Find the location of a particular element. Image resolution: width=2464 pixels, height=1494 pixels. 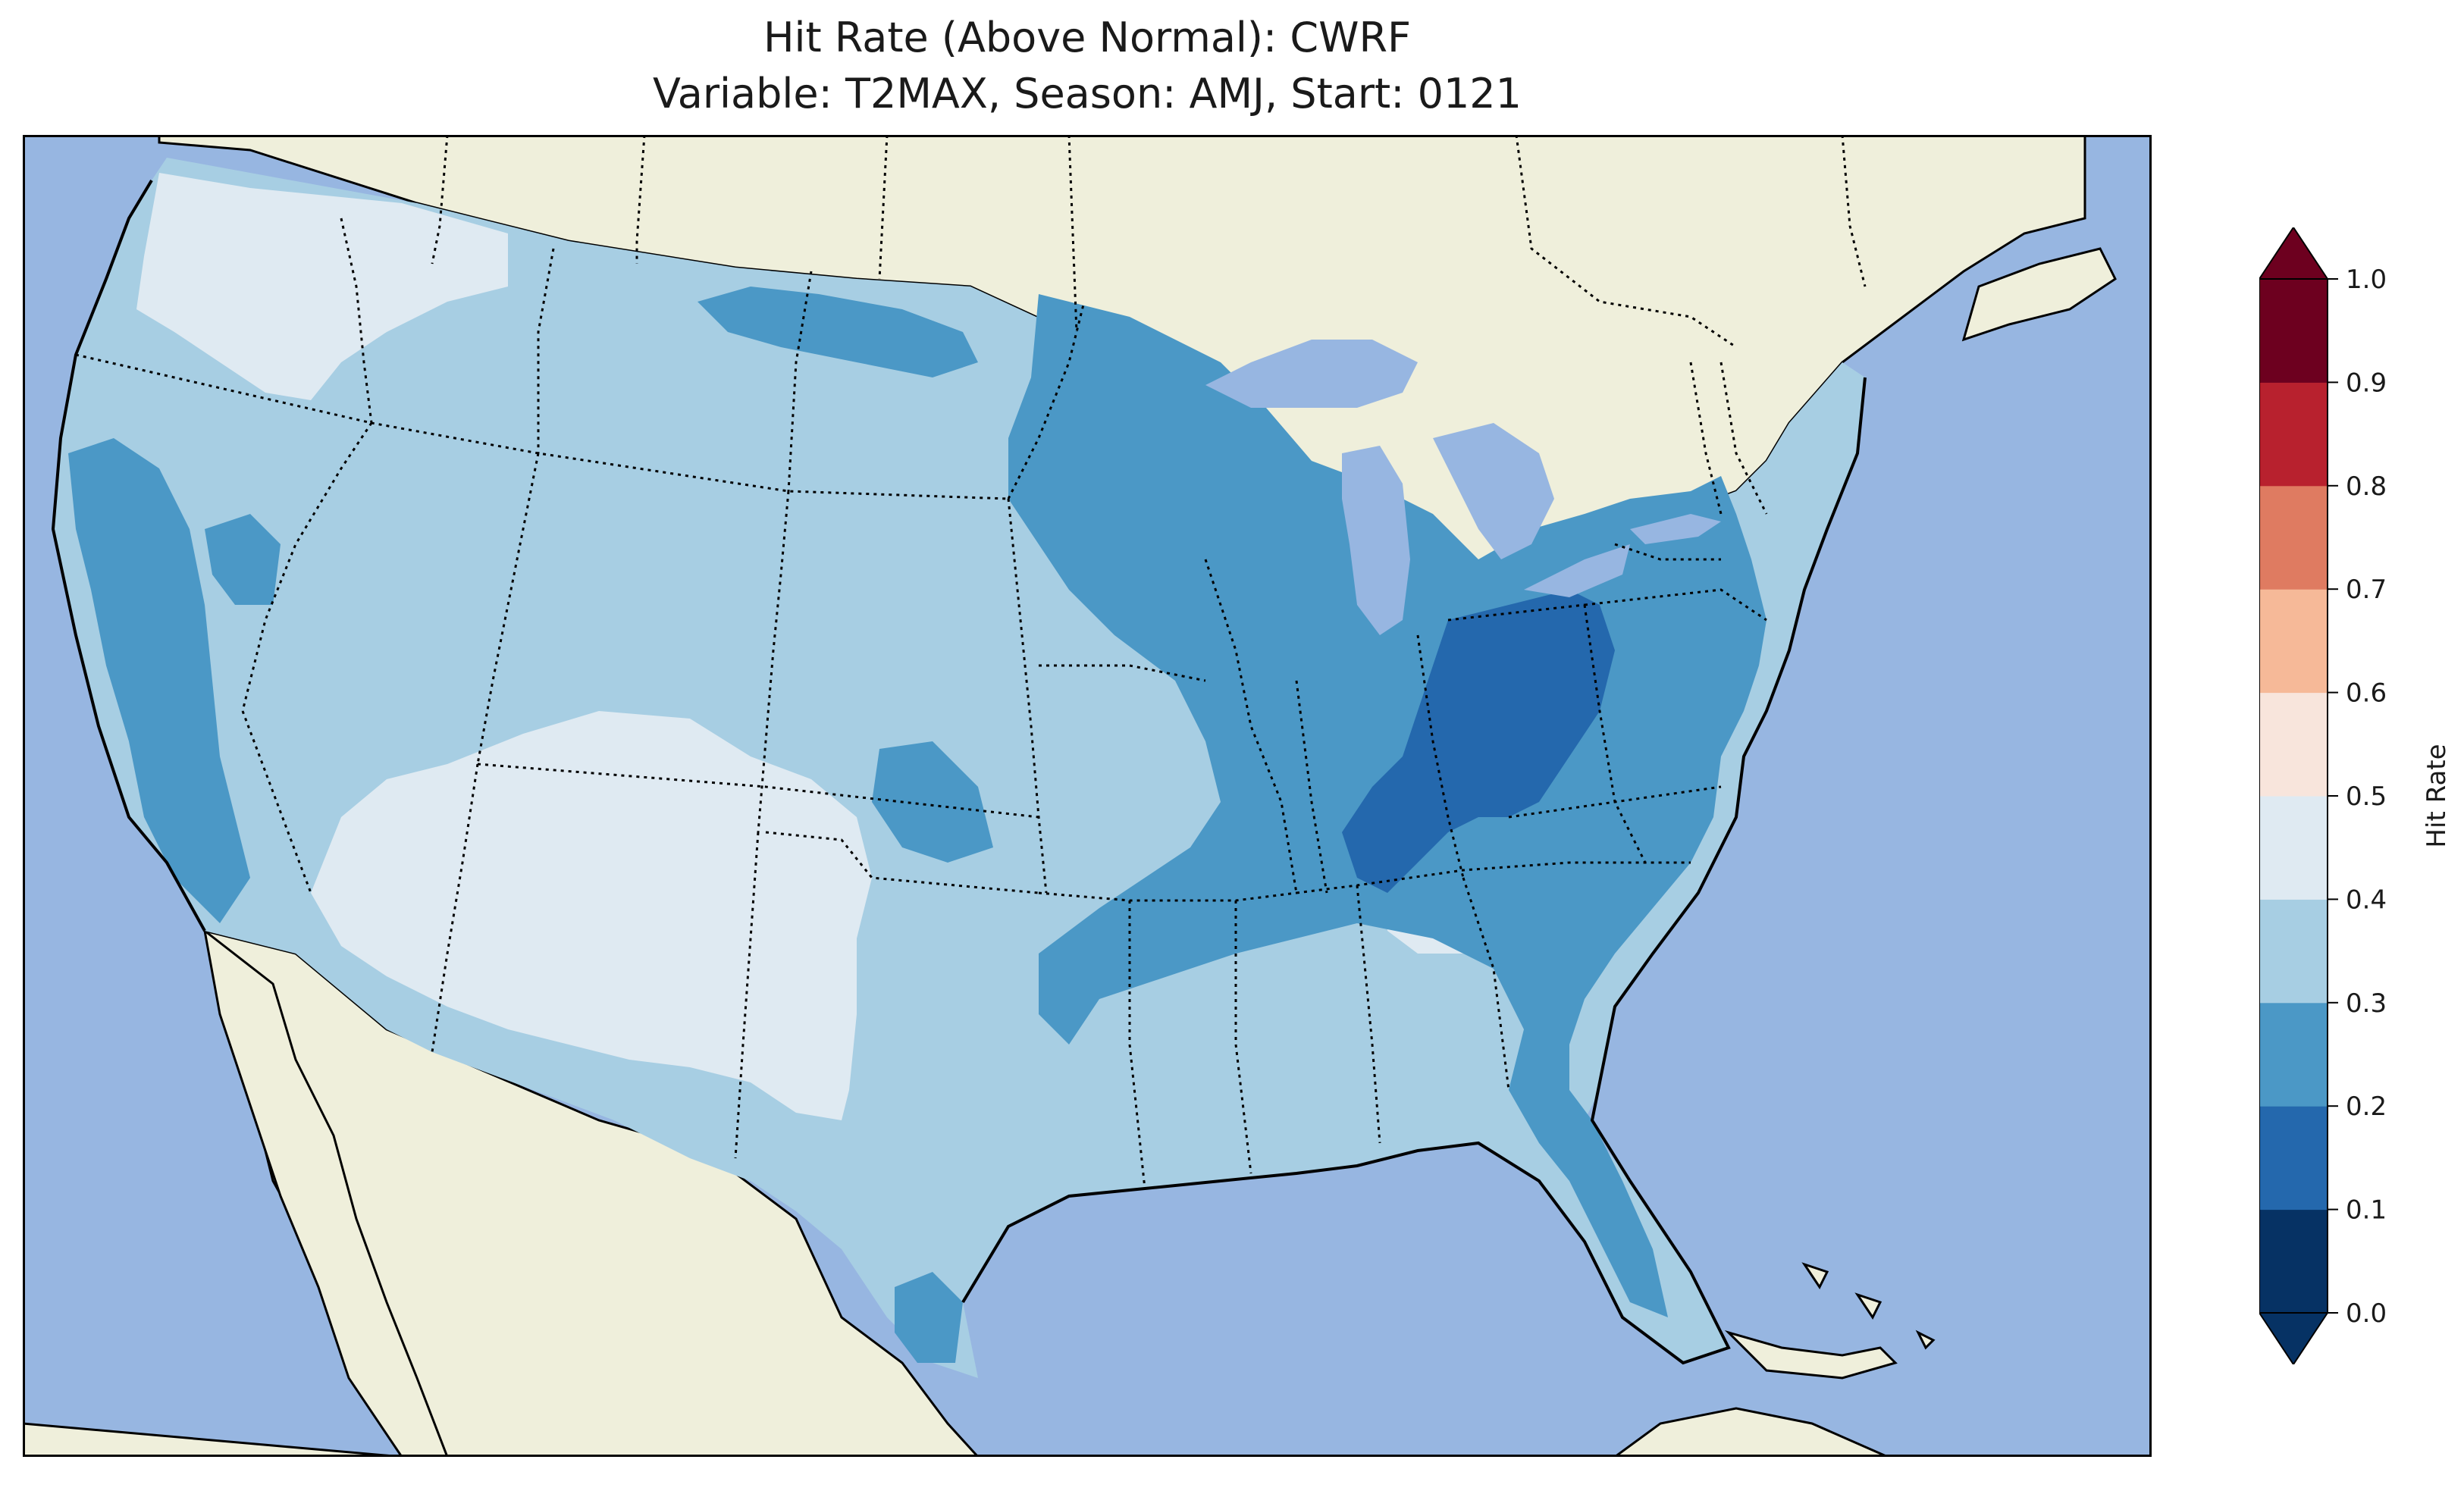

colorbar-extend-min is located at coordinates (2294, 1338).